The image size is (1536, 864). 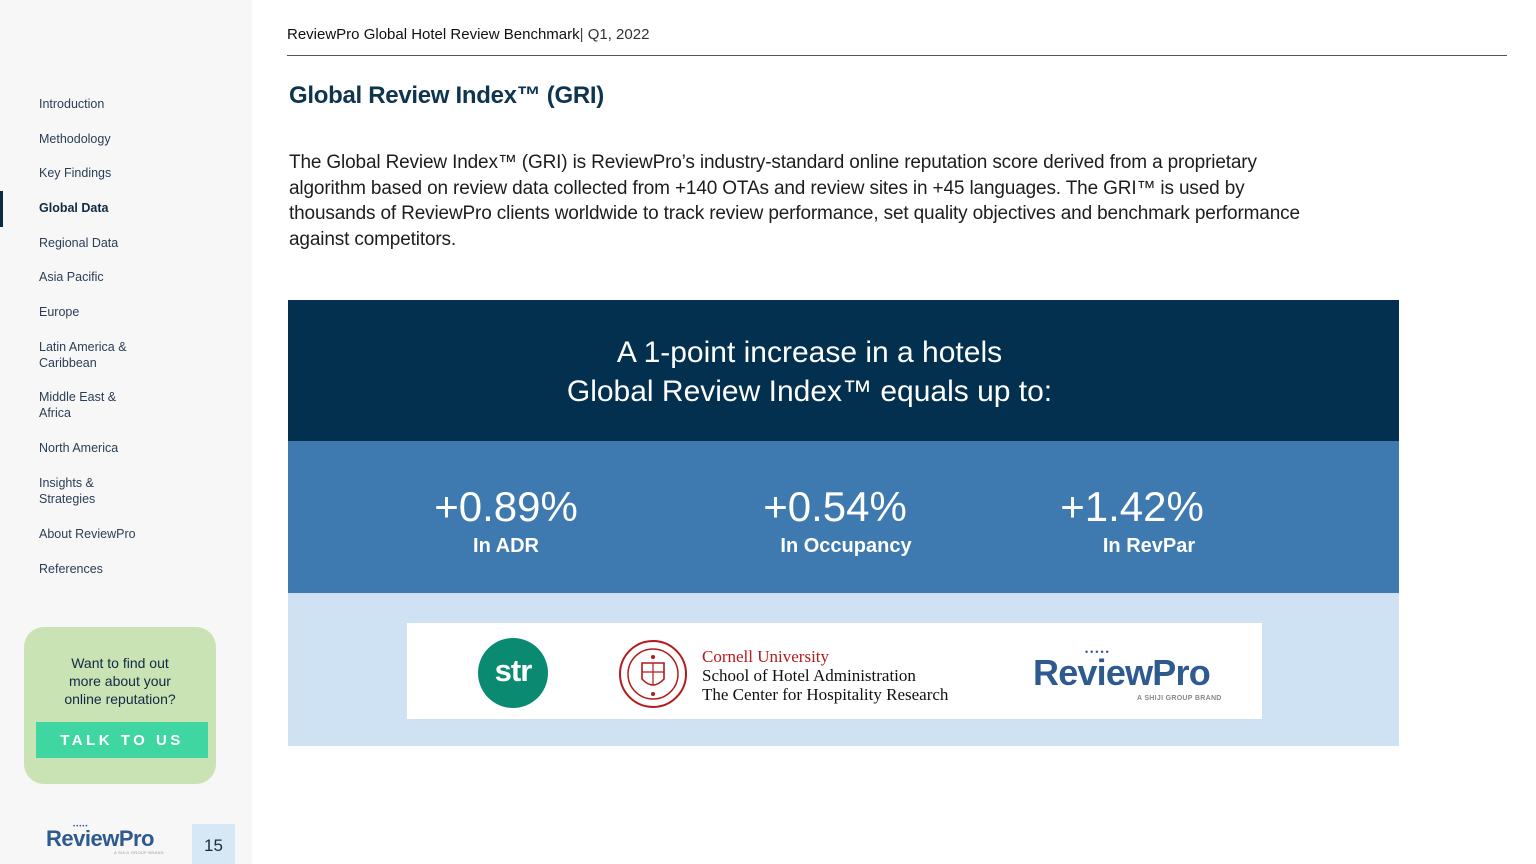 I want to click on stat-value: +1.42%, so click(x=1132, y=506).